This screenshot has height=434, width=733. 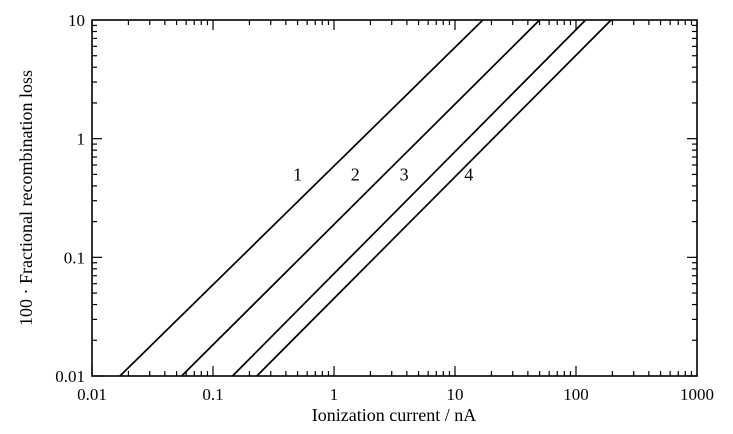 What do you see at coordinates (394, 415) in the screenshot?
I see `x-axis-title: Ionization current / nA` at bounding box center [394, 415].